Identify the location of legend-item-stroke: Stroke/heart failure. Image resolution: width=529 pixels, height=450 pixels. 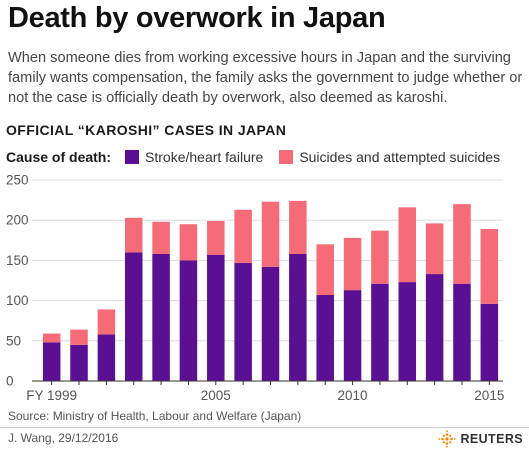
(194, 157).